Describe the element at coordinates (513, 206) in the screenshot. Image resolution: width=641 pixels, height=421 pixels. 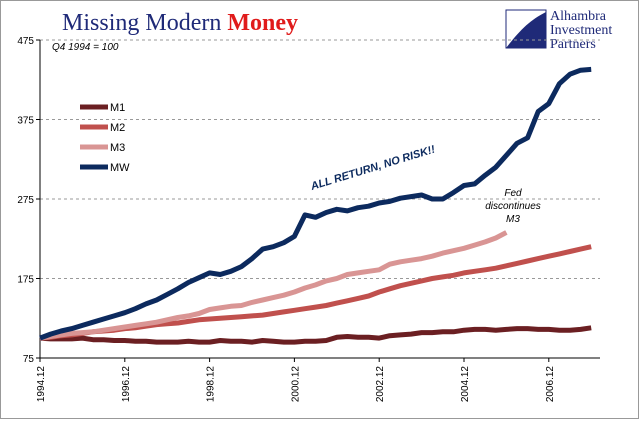
I see `annotation: discontinues` at that location.